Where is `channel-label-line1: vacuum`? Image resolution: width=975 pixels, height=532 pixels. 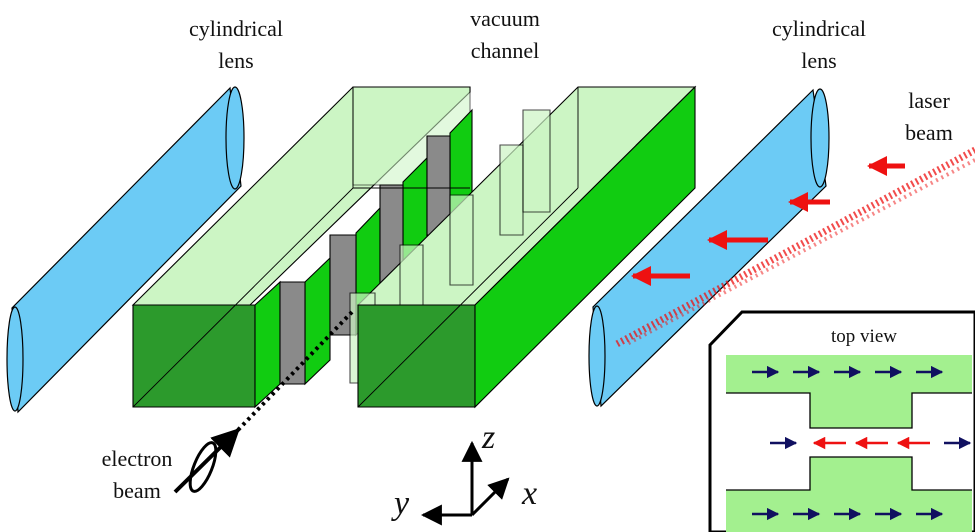
channel-label-line1: vacuum is located at coordinates (505, 18).